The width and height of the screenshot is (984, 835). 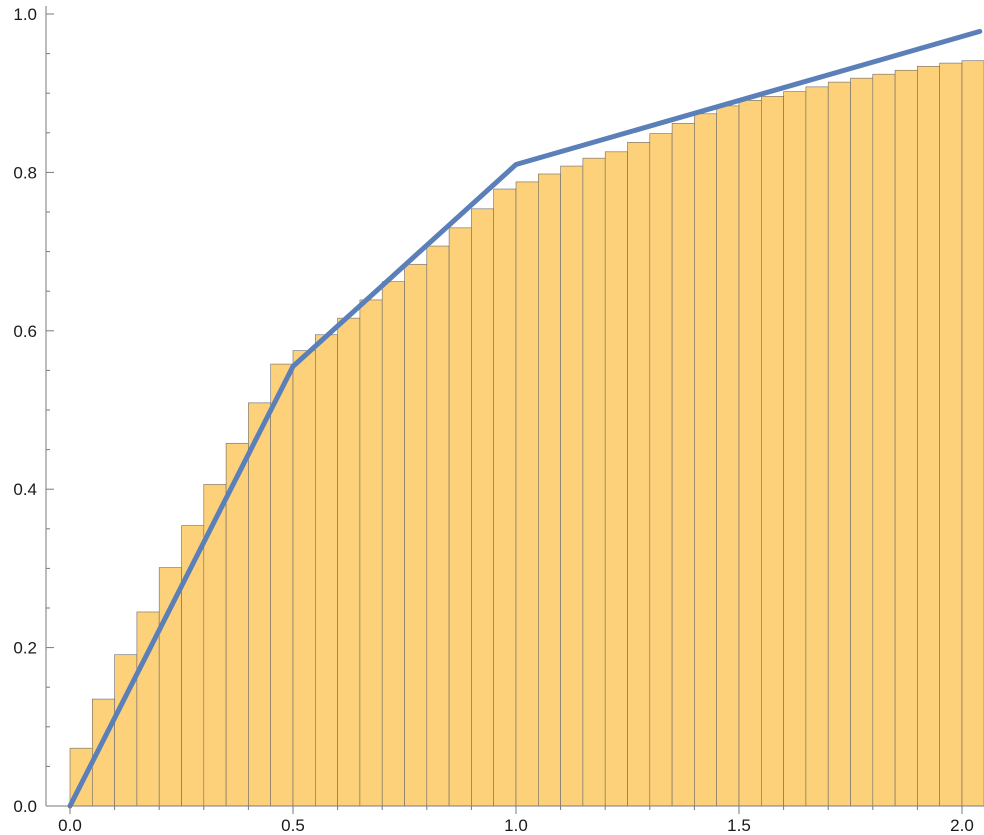 What do you see at coordinates (25, 331) in the screenshot?
I see `y-tick-label: 0.6` at bounding box center [25, 331].